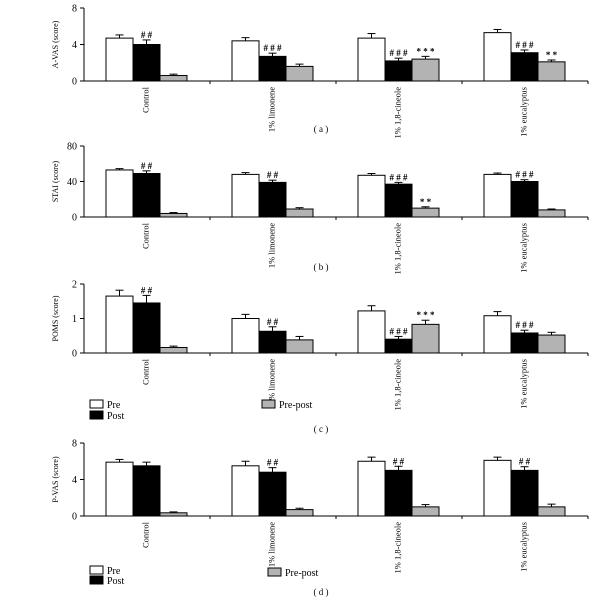 This screenshot has height=600, width=600. What do you see at coordinates (321, 267) in the screenshot?
I see `panel-label: ( b )` at bounding box center [321, 267].